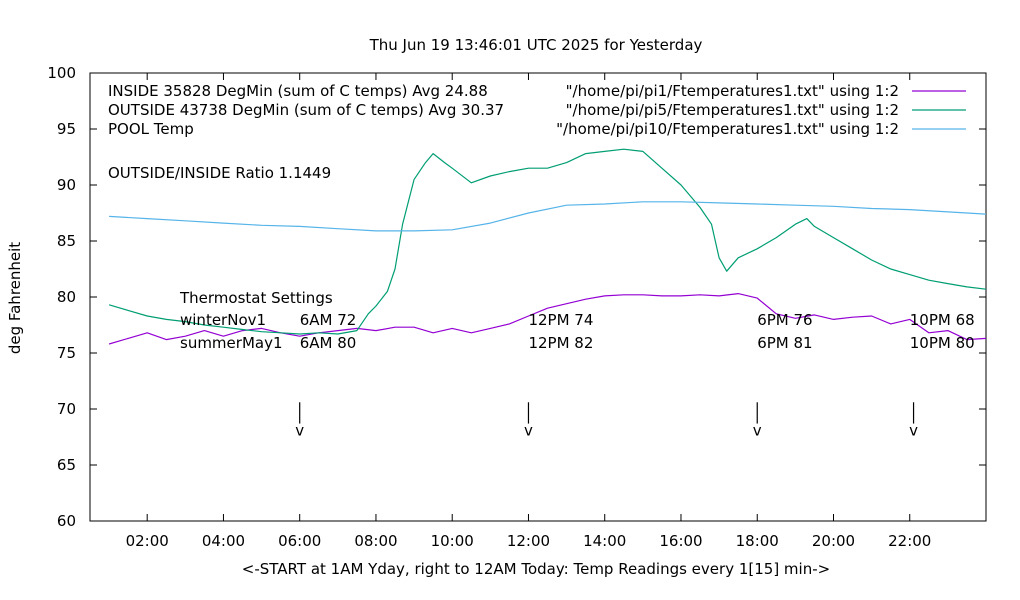 The image size is (1020, 600). Describe the element at coordinates (223, 320) in the screenshot. I see `thermostat-row-name: winterNov1` at that location.